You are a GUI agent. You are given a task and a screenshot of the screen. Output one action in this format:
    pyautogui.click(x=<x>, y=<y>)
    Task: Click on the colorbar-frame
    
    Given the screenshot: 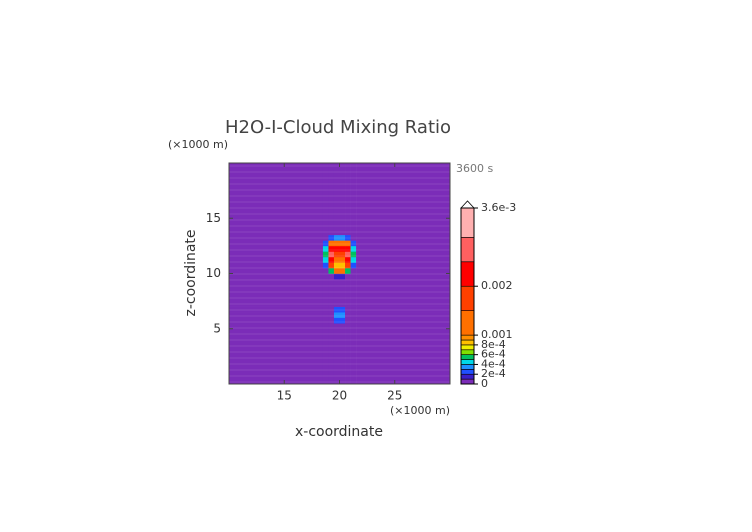 What is the action you would take?
    pyautogui.click(x=467, y=296)
    